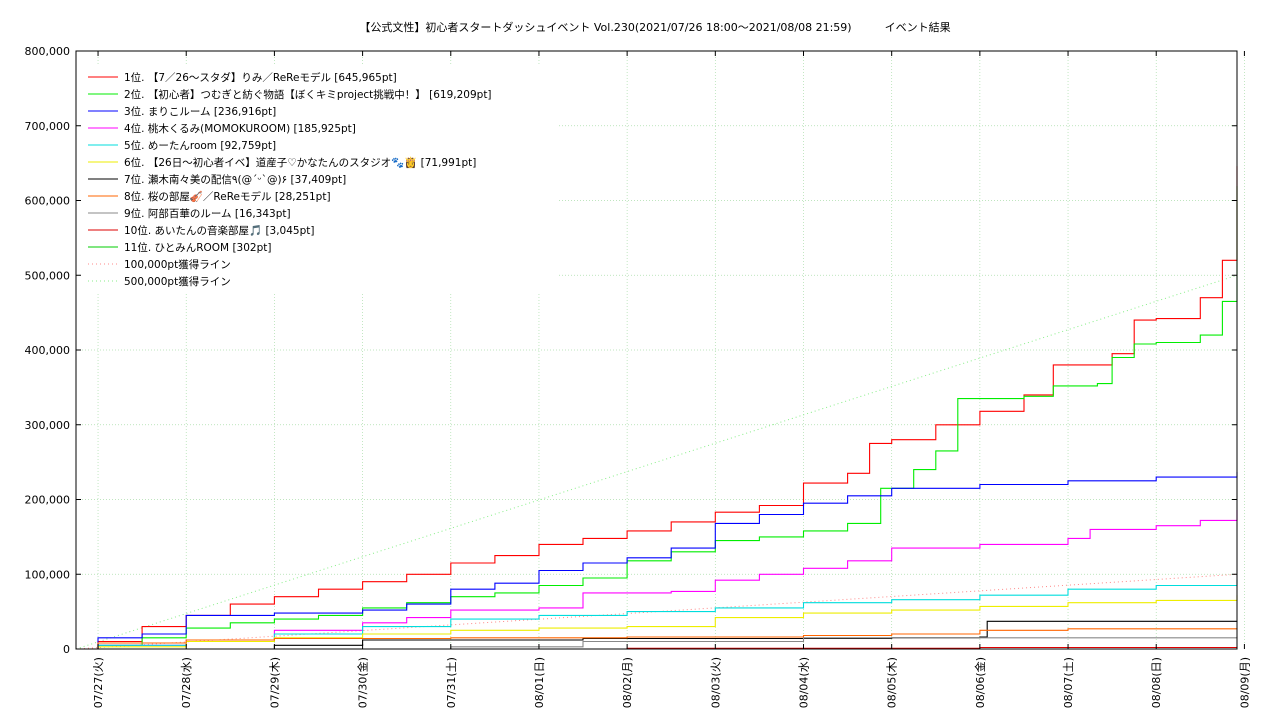 The width and height of the screenshot is (1280, 720). I want to click on legend-entry: 100,000pt獲得ライン, so click(177, 264).